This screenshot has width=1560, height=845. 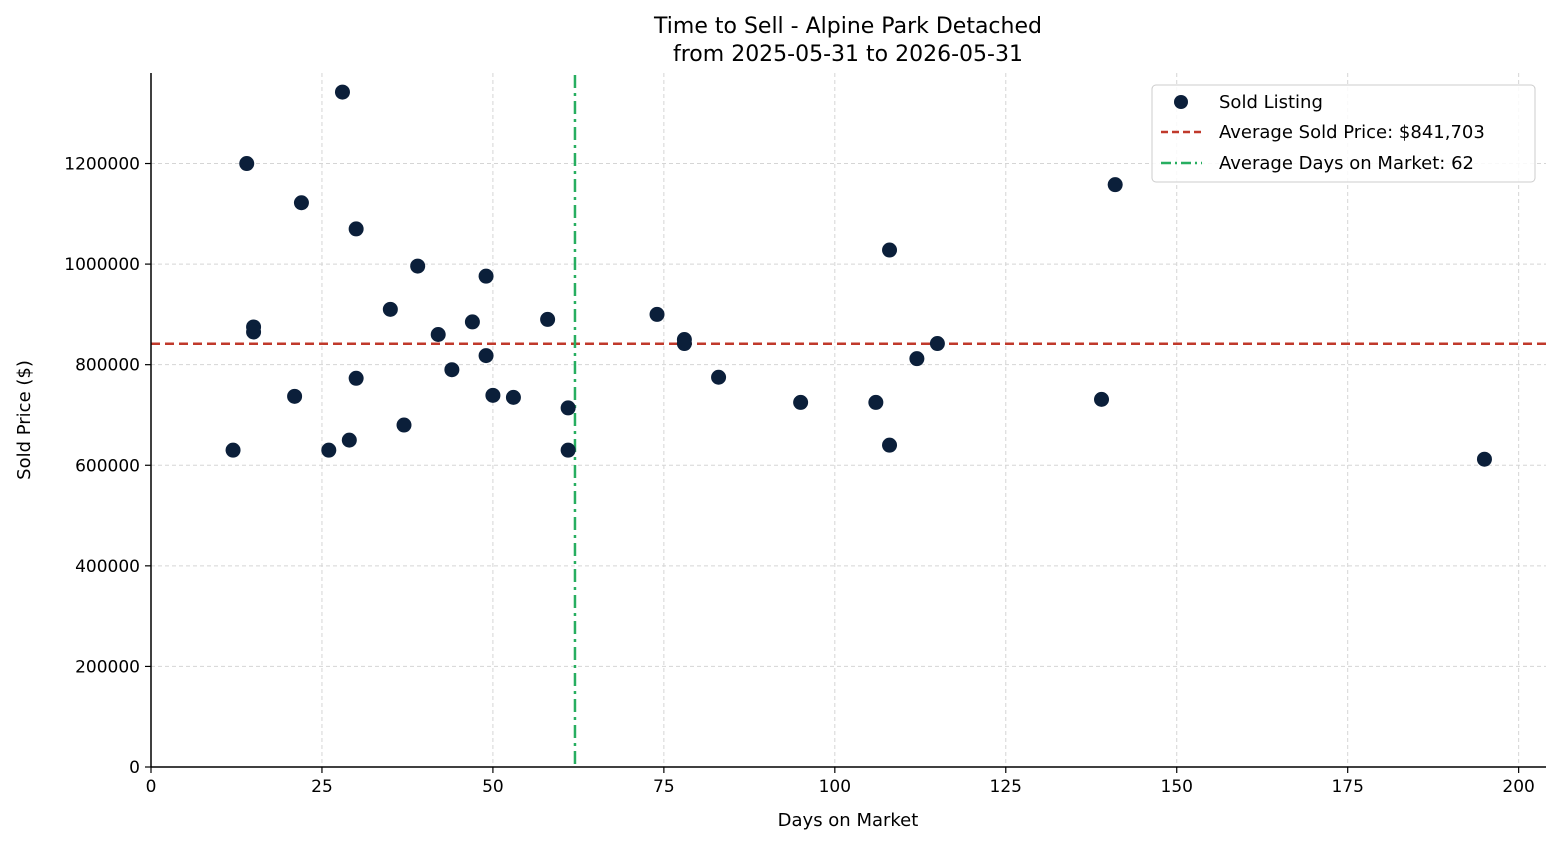 What do you see at coordinates (1177, 787) in the screenshot?
I see `x-tick-label: 150` at bounding box center [1177, 787].